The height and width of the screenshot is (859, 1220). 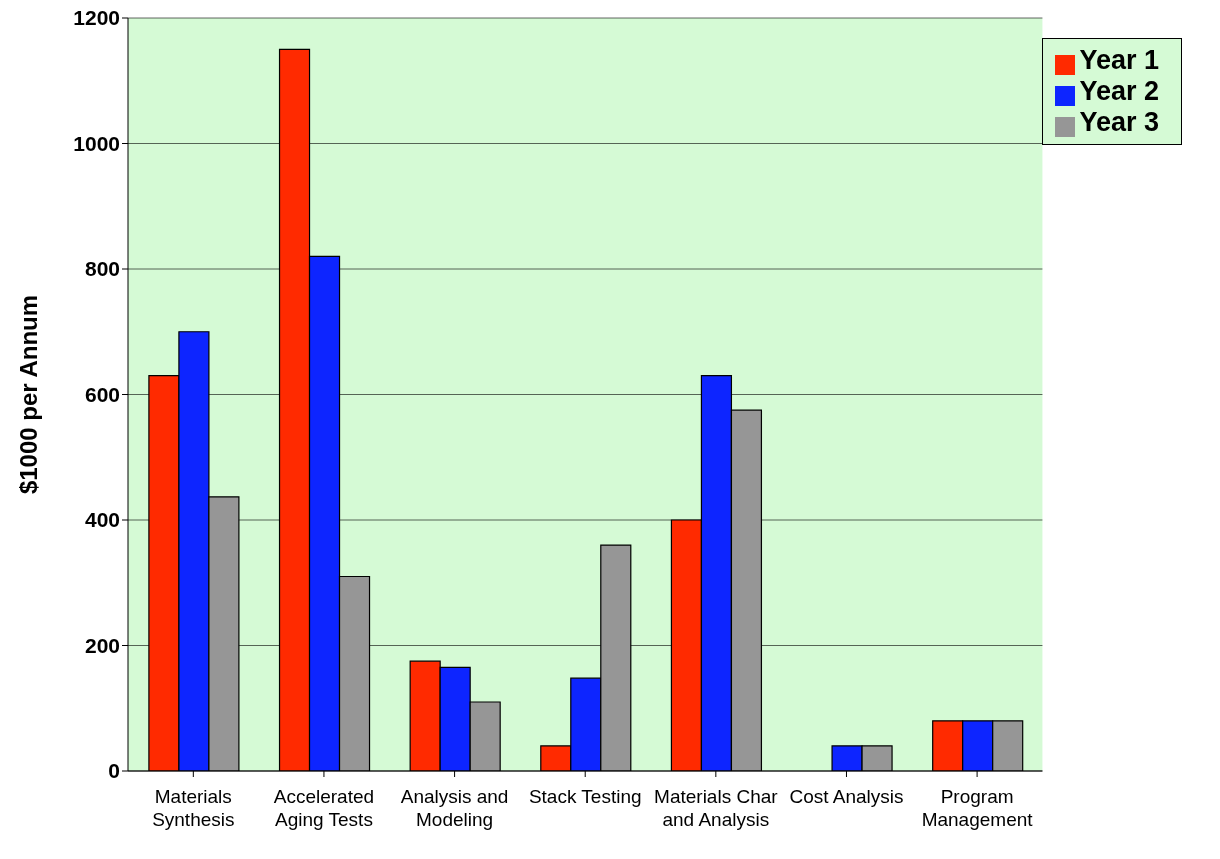 What do you see at coordinates (102, 645) in the screenshot?
I see `y-tick-label: 200` at bounding box center [102, 645].